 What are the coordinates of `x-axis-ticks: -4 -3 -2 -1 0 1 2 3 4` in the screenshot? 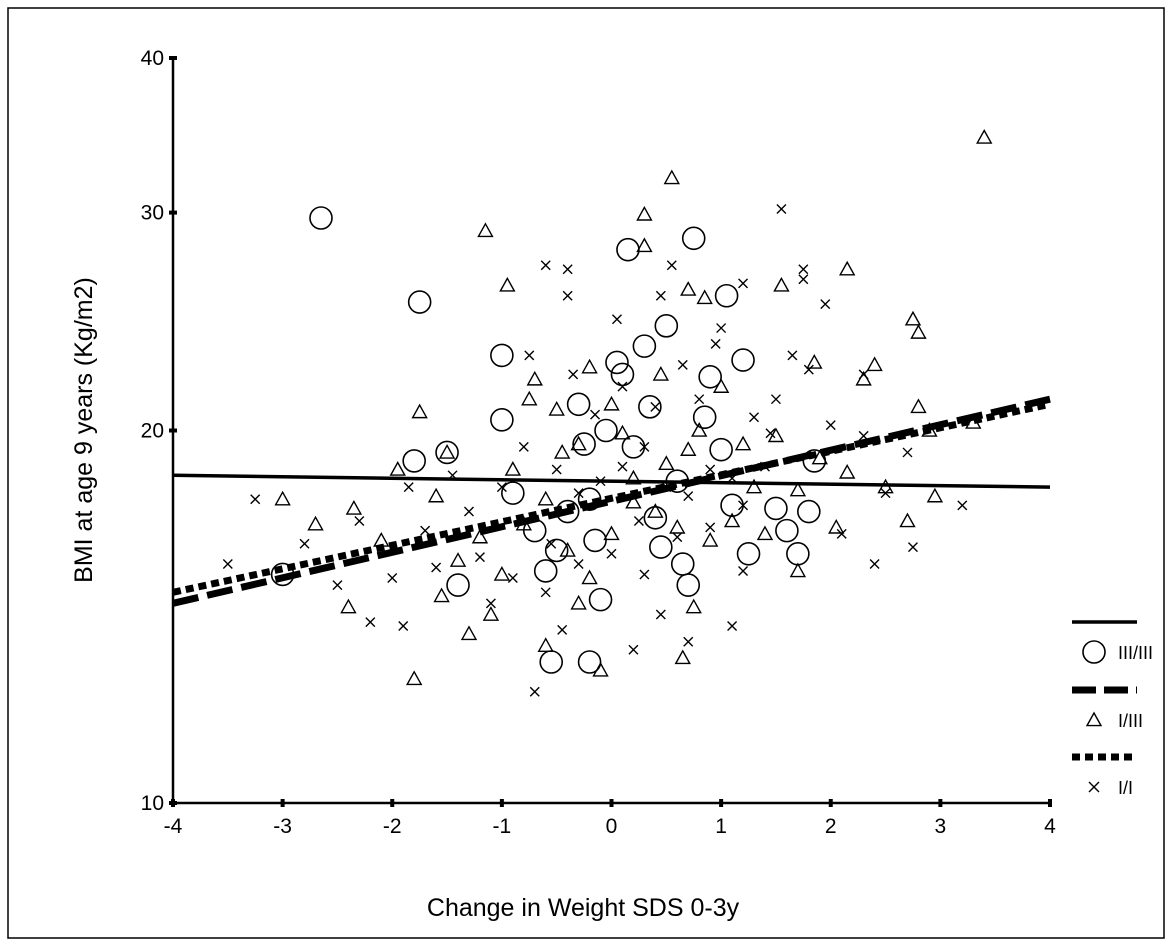 It's located at (610, 818).